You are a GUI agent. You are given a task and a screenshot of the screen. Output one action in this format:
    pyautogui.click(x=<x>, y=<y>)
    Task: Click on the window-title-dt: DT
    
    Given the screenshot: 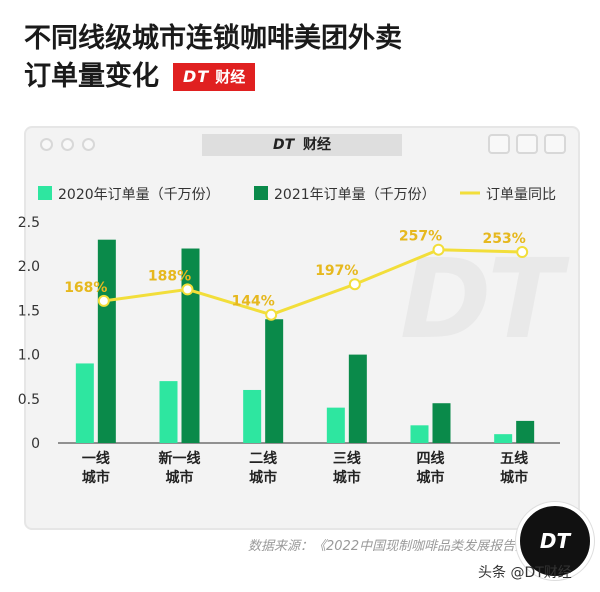 What is the action you would take?
    pyautogui.click(x=283, y=145)
    